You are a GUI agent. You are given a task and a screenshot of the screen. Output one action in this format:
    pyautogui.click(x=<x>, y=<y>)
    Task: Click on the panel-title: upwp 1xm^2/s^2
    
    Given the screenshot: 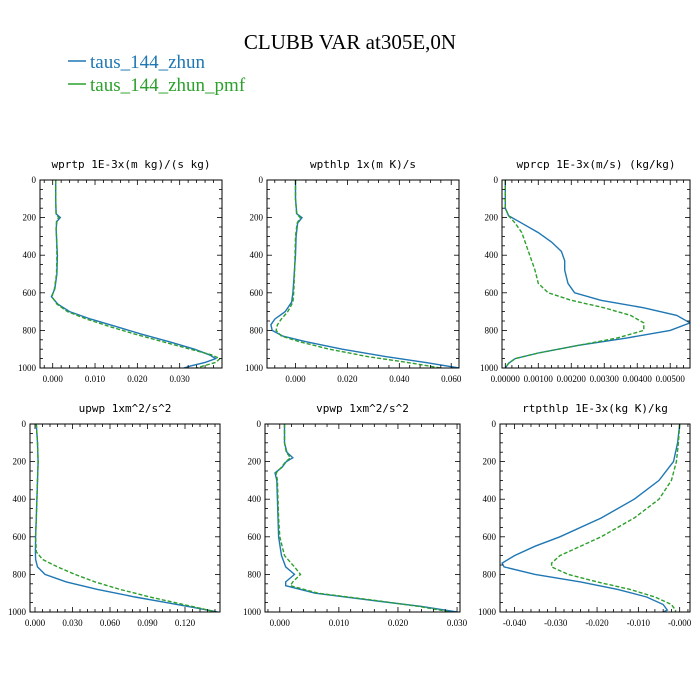 What is the action you would take?
    pyautogui.click(x=125, y=408)
    